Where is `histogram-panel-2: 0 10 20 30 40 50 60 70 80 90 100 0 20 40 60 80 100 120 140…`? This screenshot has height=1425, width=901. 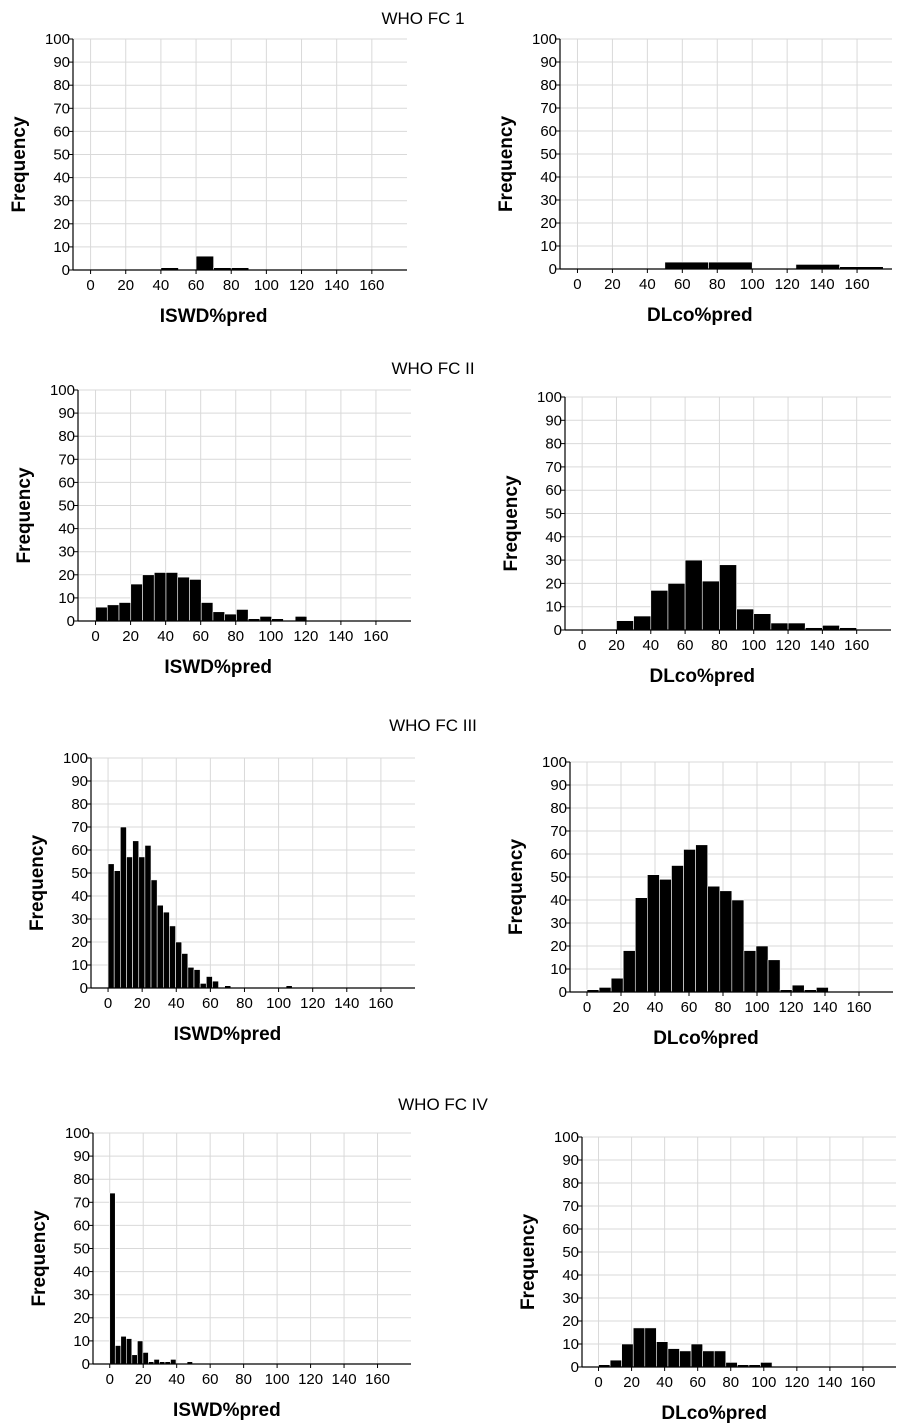
histogram-panel-2: 0 10 20 30 40 50 60 70 80 90 100 0 20 40 60 80 100 120 140… is located at coordinates (694, 178).